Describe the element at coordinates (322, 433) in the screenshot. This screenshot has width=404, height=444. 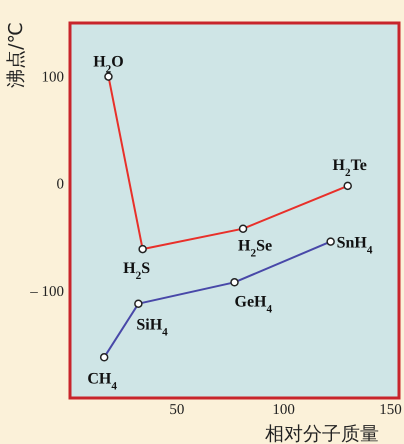
I see `x-axis-title: 相对分子质量` at that location.